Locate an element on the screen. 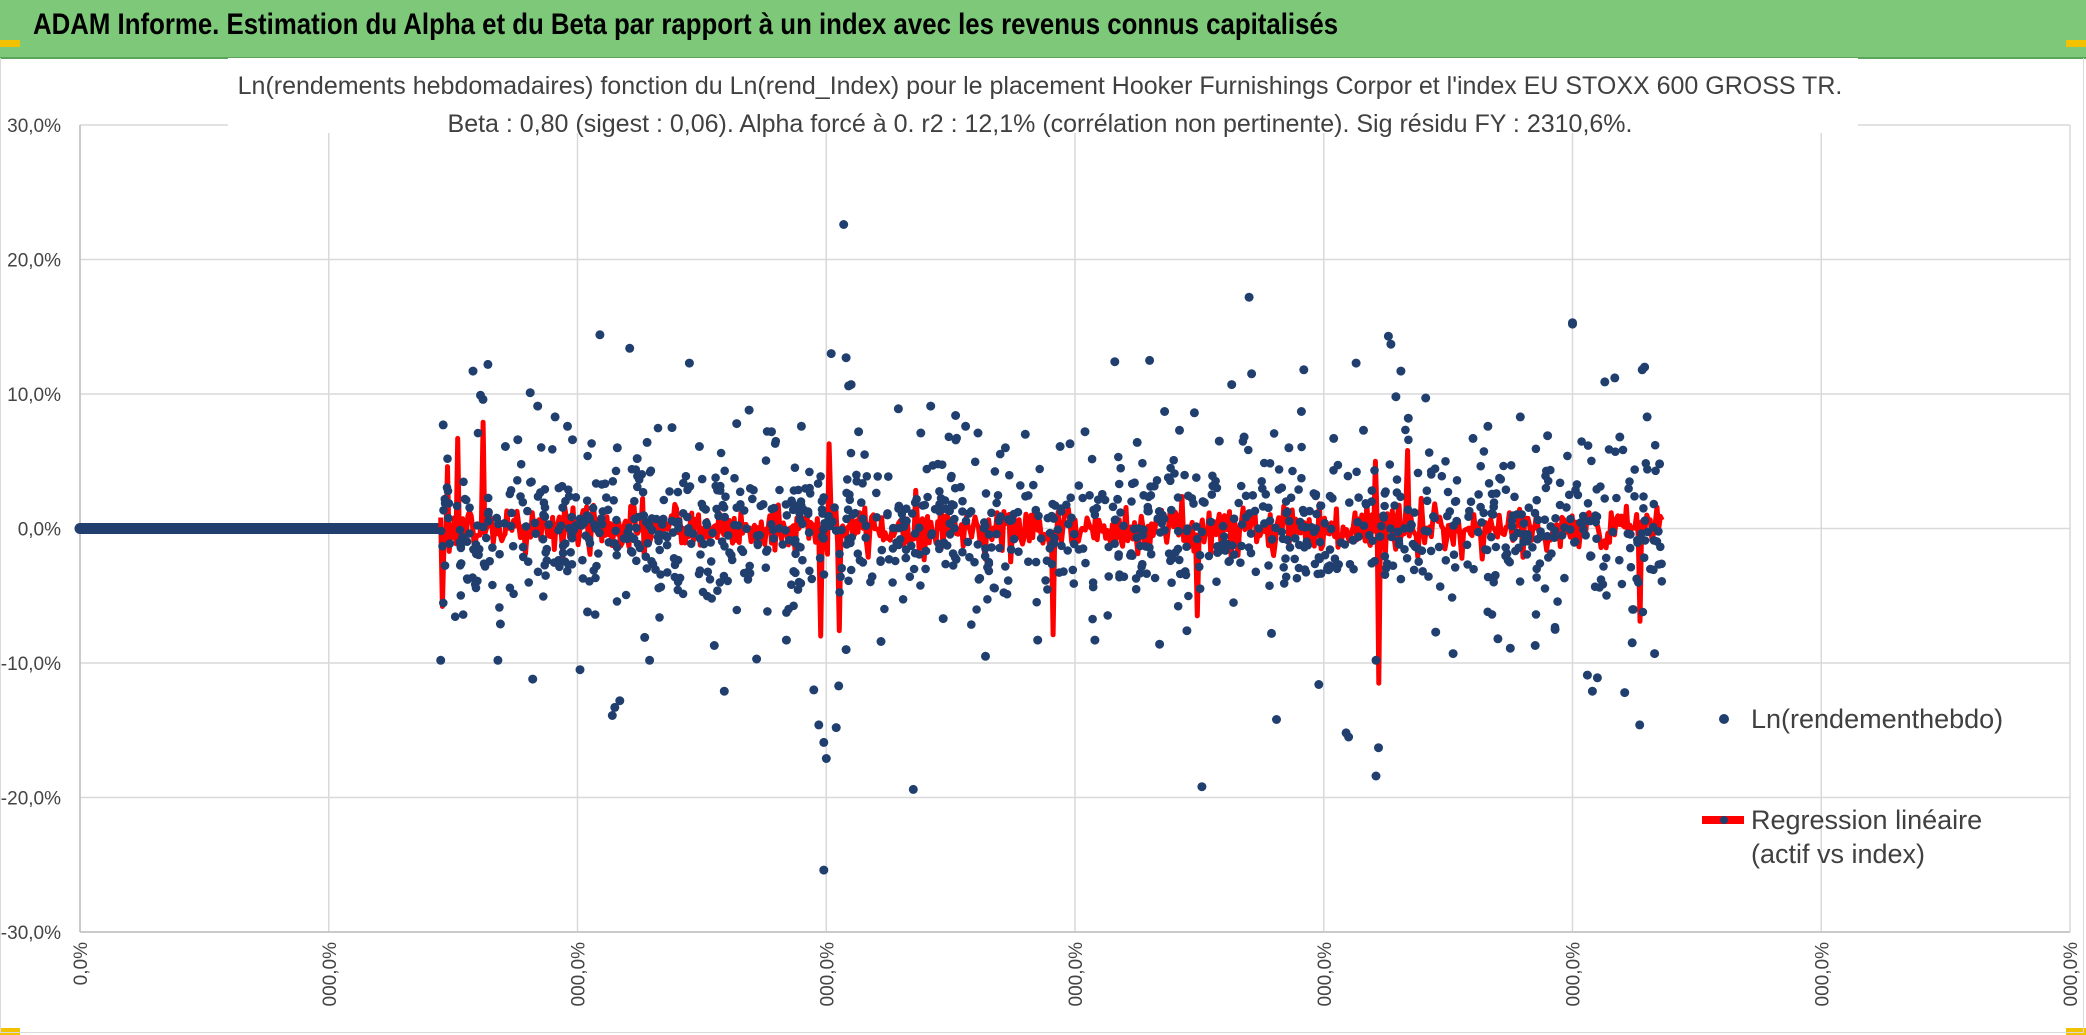 The height and width of the screenshot is (1035, 2086). x-tick-label: 000,0% is located at coordinates (1574, 974).